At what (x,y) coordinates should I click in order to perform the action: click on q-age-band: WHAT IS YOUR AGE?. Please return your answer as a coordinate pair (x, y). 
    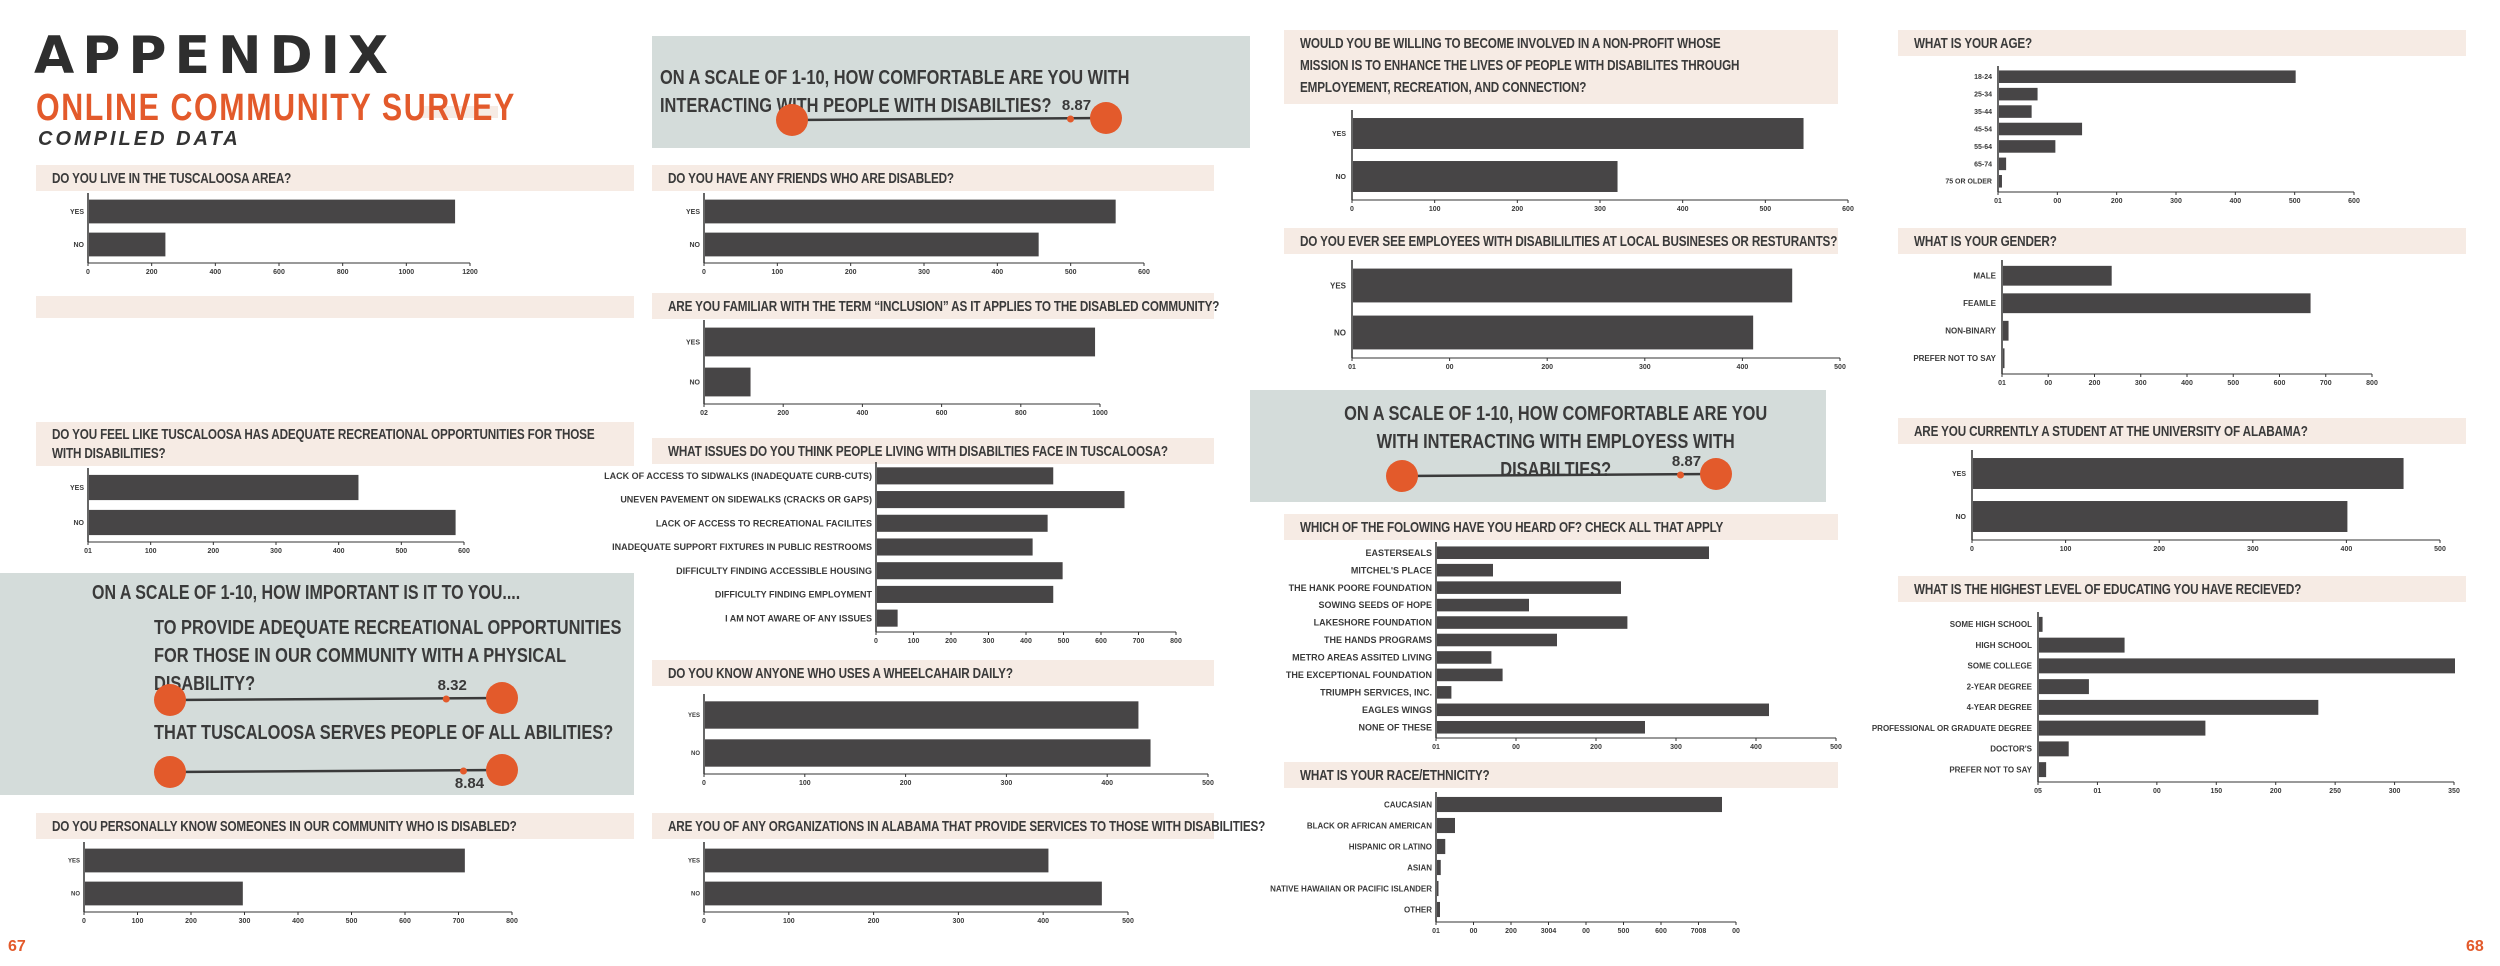
    Looking at the image, I should click on (2182, 43).